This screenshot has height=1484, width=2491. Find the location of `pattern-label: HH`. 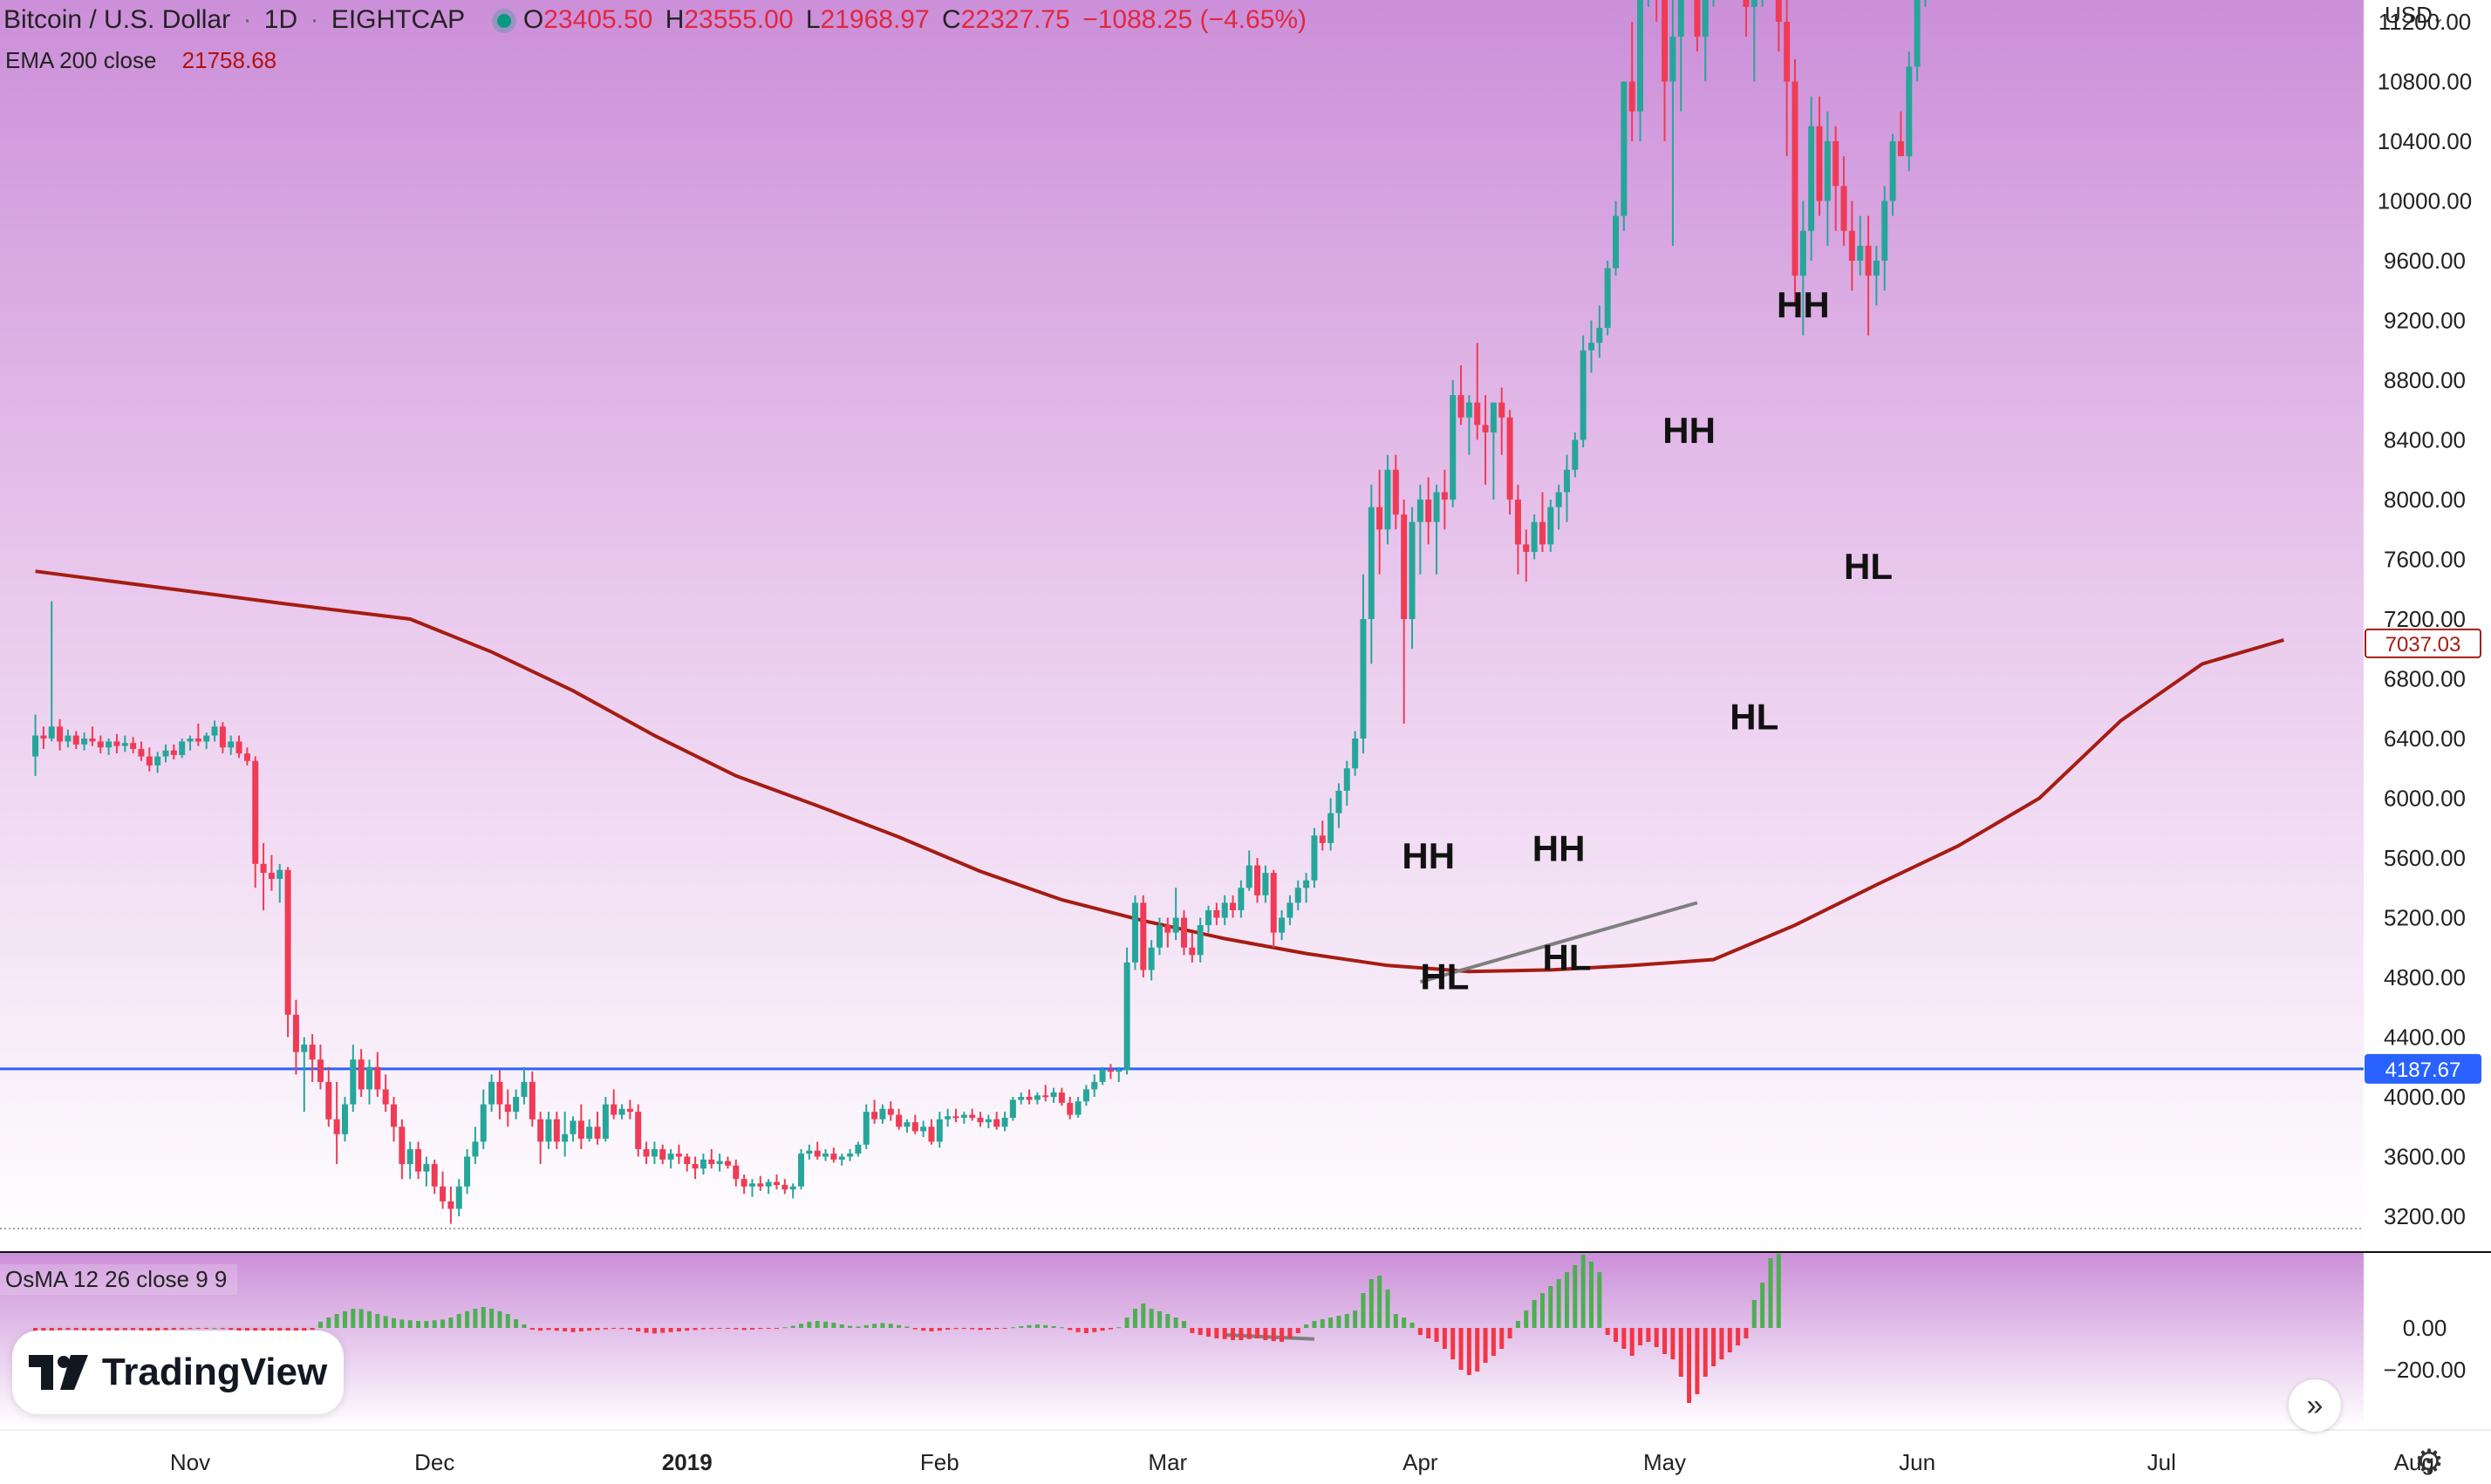

pattern-label: HH is located at coordinates (1803, 304).